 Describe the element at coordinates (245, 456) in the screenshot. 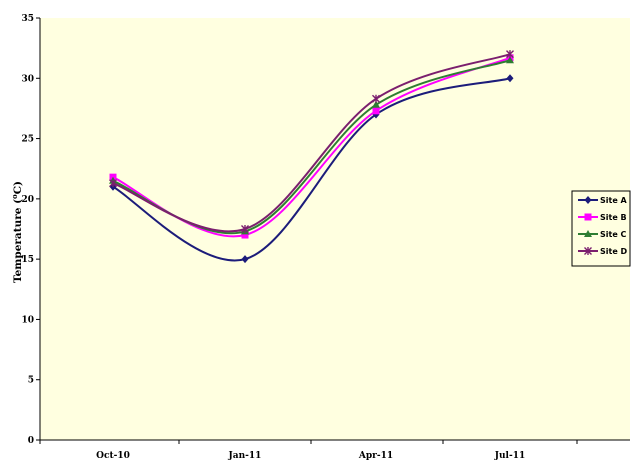

I see `x-tick-label: Jan-11` at that location.